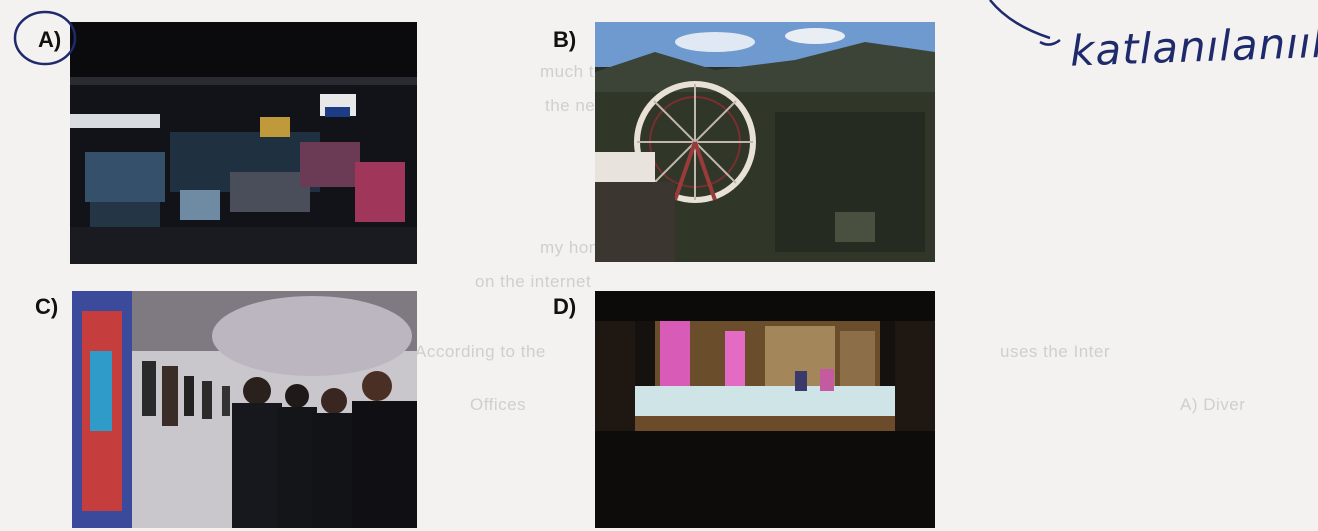 The height and width of the screenshot is (531, 1318). What do you see at coordinates (765, 142) in the screenshot?
I see `photo-b-ferris-wheel` at bounding box center [765, 142].